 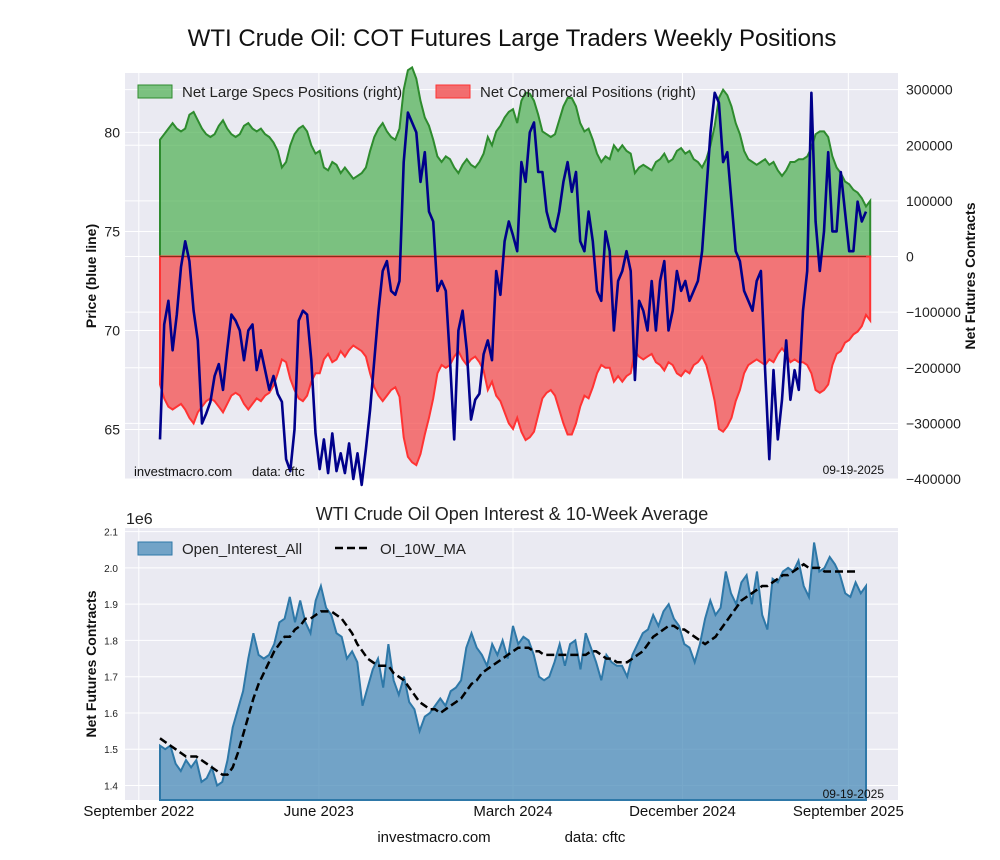 What do you see at coordinates (910, 257) in the screenshot?
I see `right-tick-label-4: 0` at bounding box center [910, 257].